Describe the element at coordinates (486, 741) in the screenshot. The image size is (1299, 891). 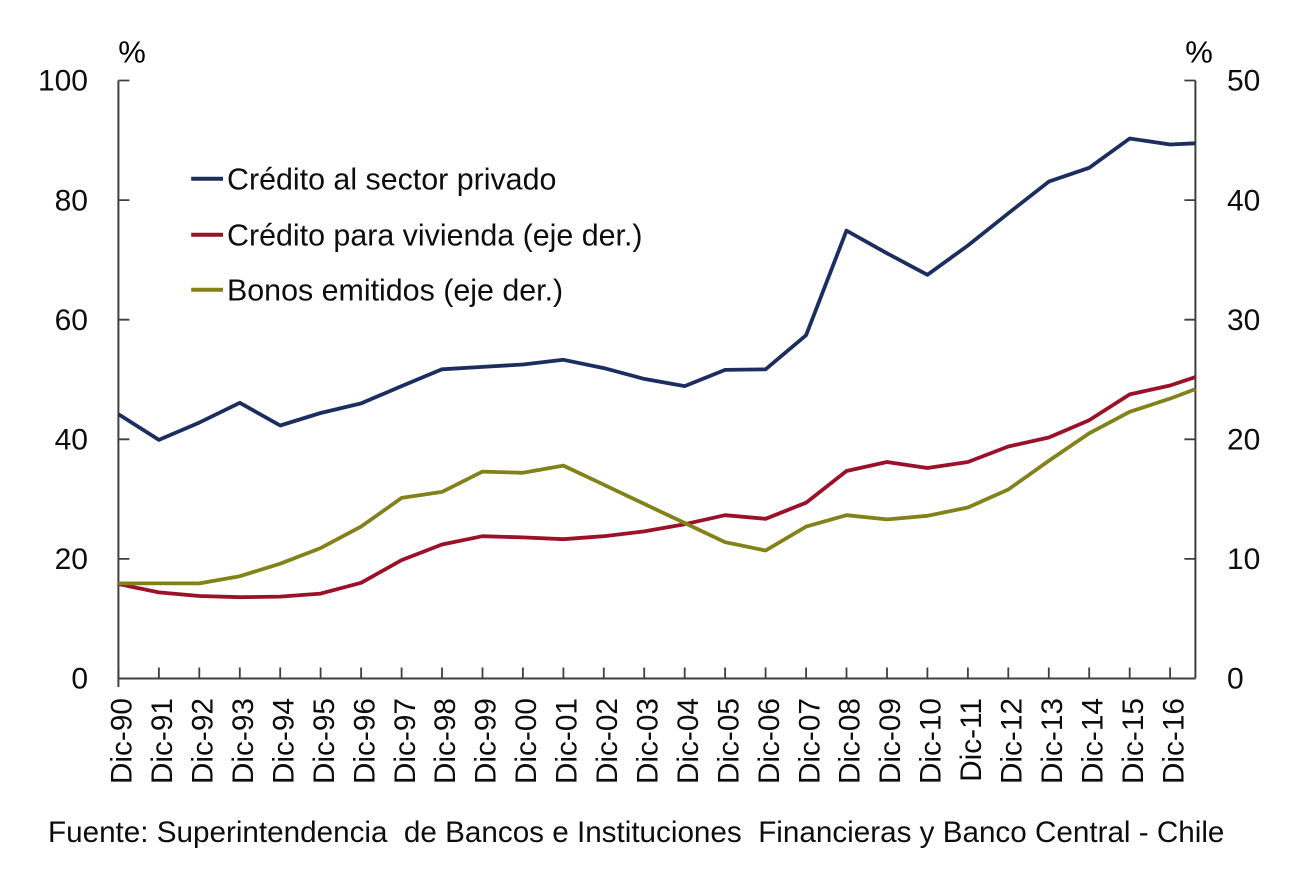
I see `svg-text: Dic-99` at that location.